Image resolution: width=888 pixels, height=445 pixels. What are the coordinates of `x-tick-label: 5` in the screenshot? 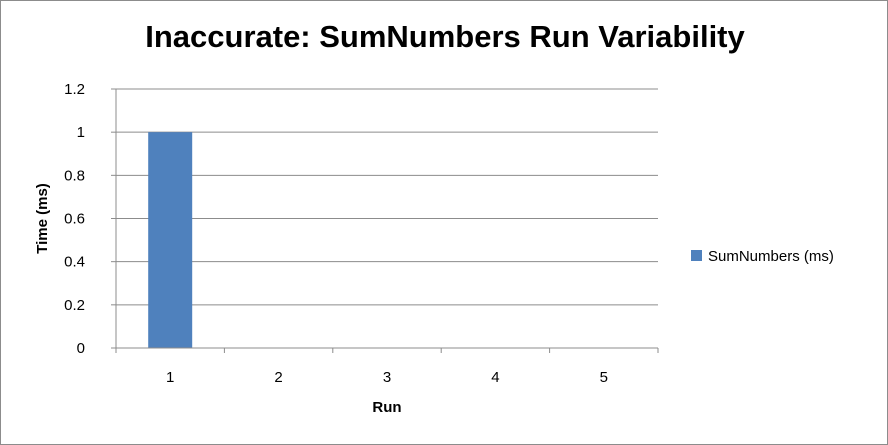 It's located at (604, 377).